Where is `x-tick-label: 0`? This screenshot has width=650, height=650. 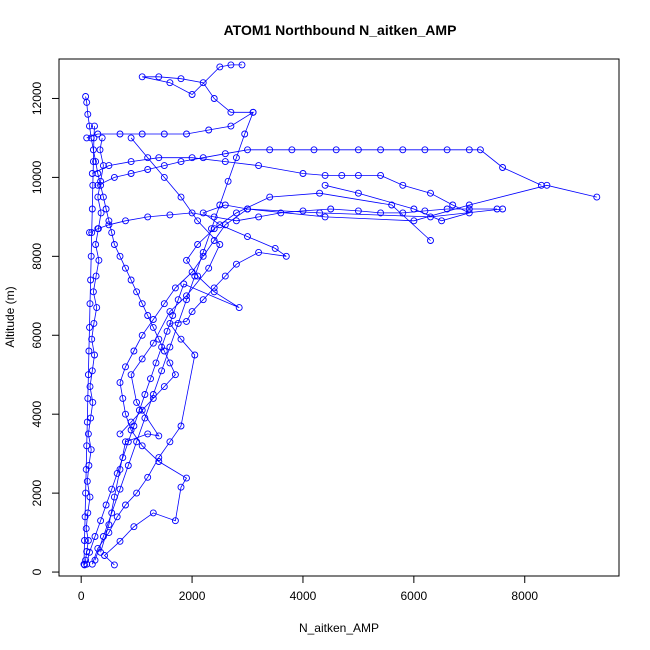
x-tick-label: 0 is located at coordinates (81, 596).